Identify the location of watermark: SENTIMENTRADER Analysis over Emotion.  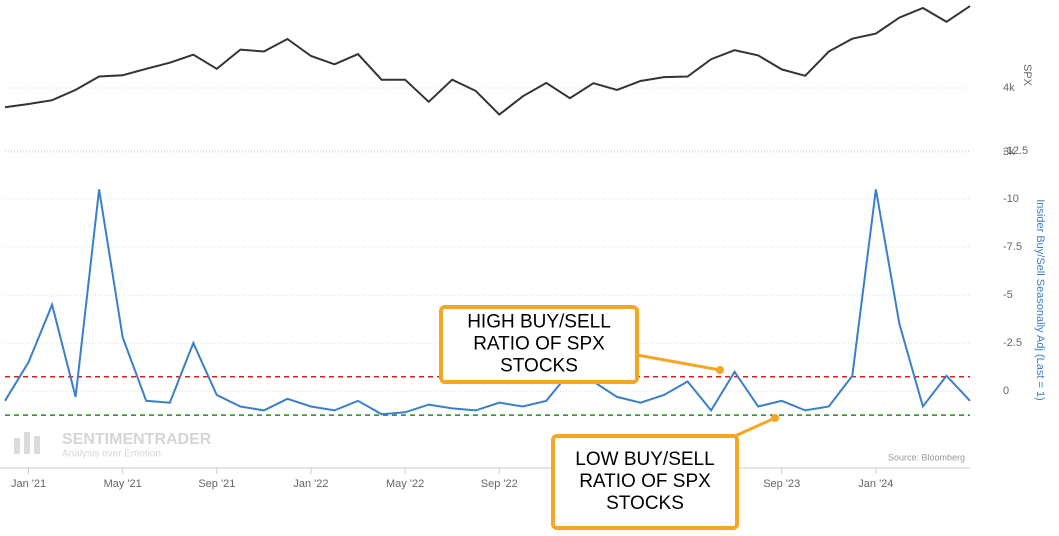
(113, 445).